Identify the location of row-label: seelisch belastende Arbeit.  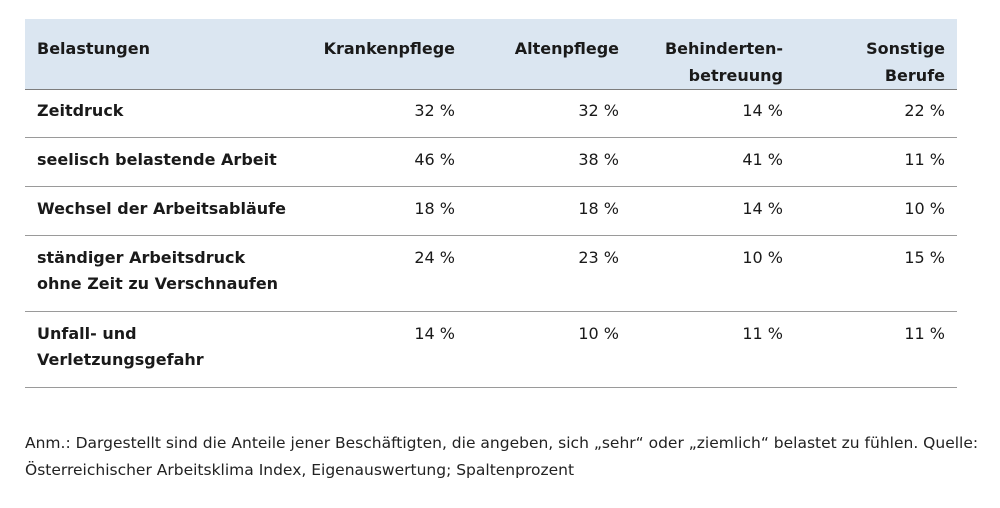
(167, 162).